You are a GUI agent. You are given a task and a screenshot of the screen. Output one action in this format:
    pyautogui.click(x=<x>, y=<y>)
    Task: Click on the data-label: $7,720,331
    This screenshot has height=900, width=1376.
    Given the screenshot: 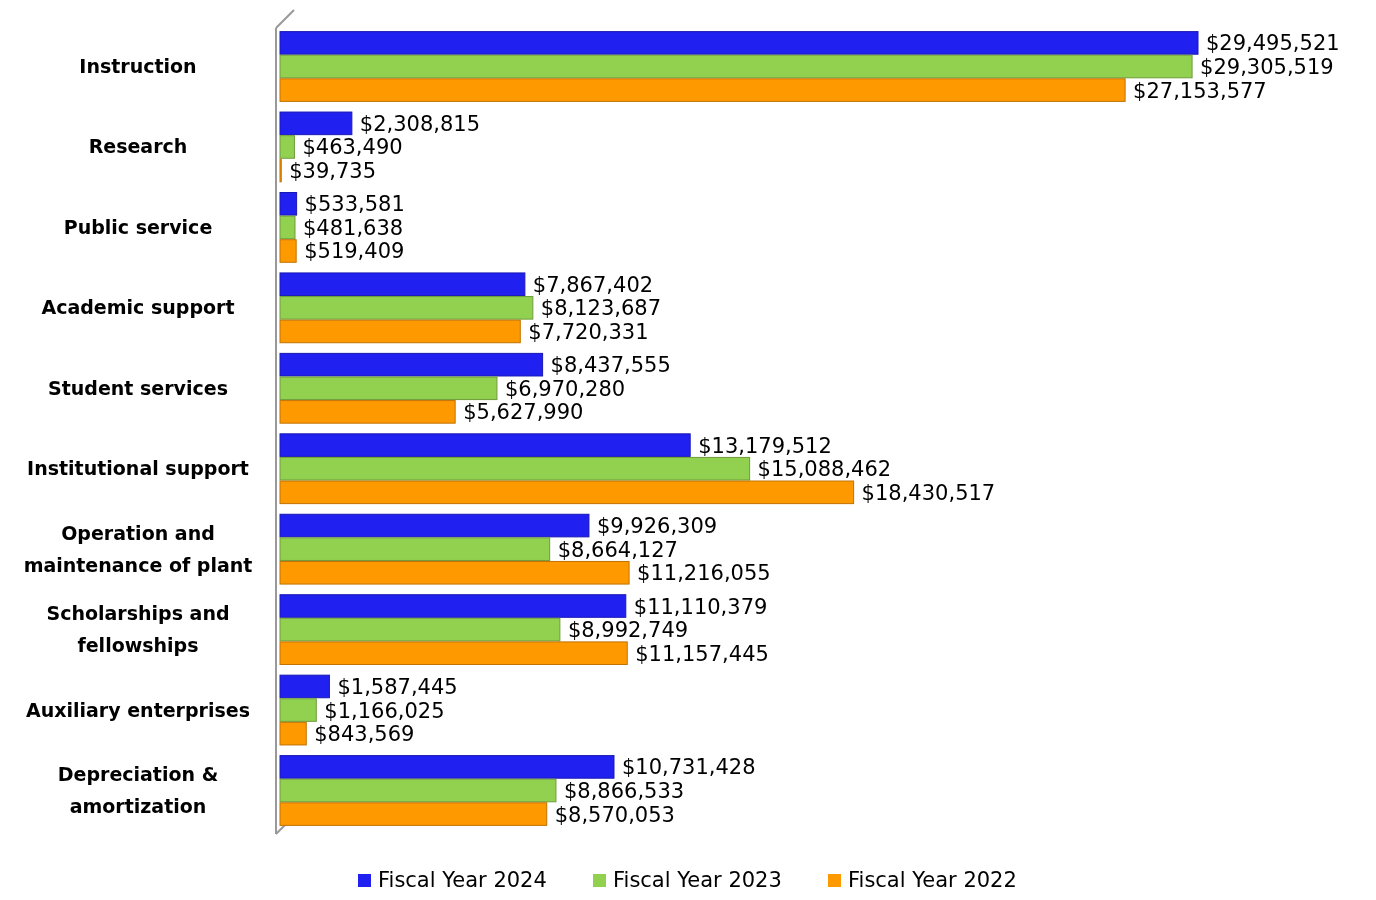 What is the action you would take?
    pyautogui.click(x=588, y=331)
    